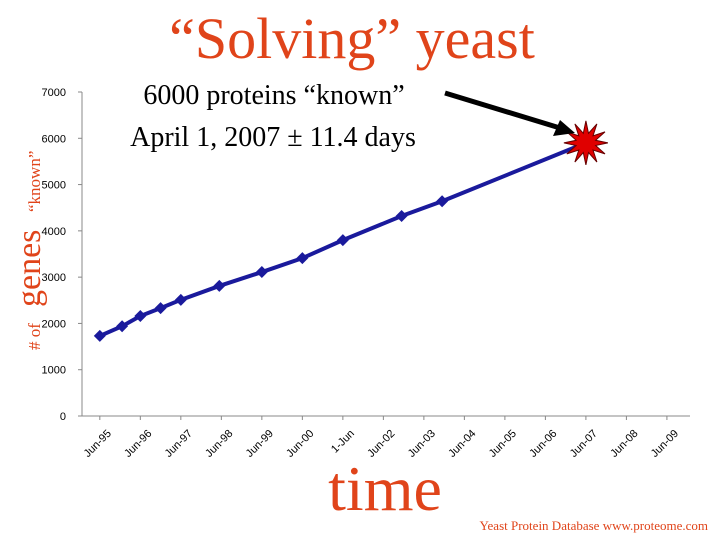 Image resolution: width=720 pixels, height=540 pixels. I want to click on y-tick-label: 3000, so click(54, 278).